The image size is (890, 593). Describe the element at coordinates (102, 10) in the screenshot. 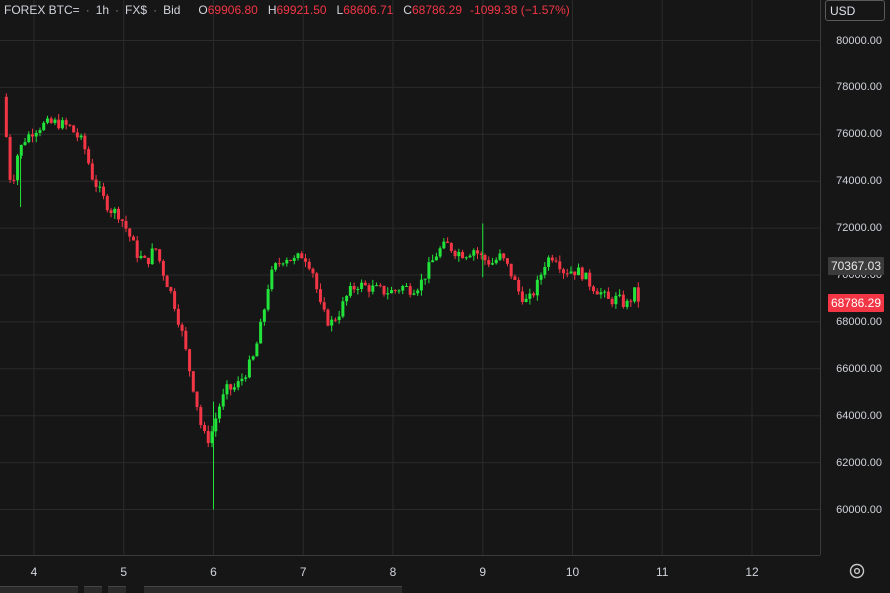

I see `interval-label: 1h` at that location.